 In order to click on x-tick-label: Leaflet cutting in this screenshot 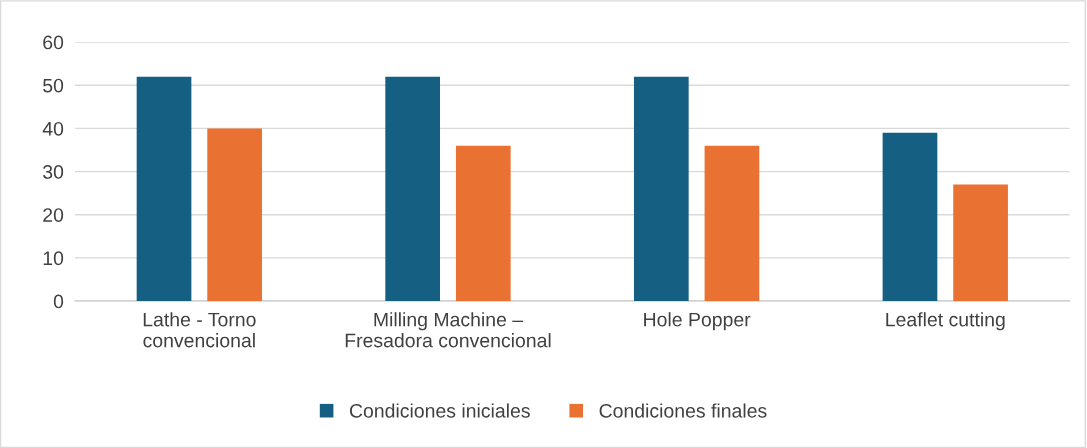, I will do `click(945, 321)`.